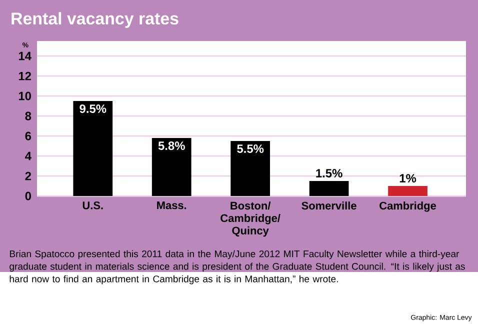 Image resolution: width=478 pixels, height=335 pixels. What do you see at coordinates (28, 176) in the screenshot?
I see `y-tick-label: 2` at bounding box center [28, 176].